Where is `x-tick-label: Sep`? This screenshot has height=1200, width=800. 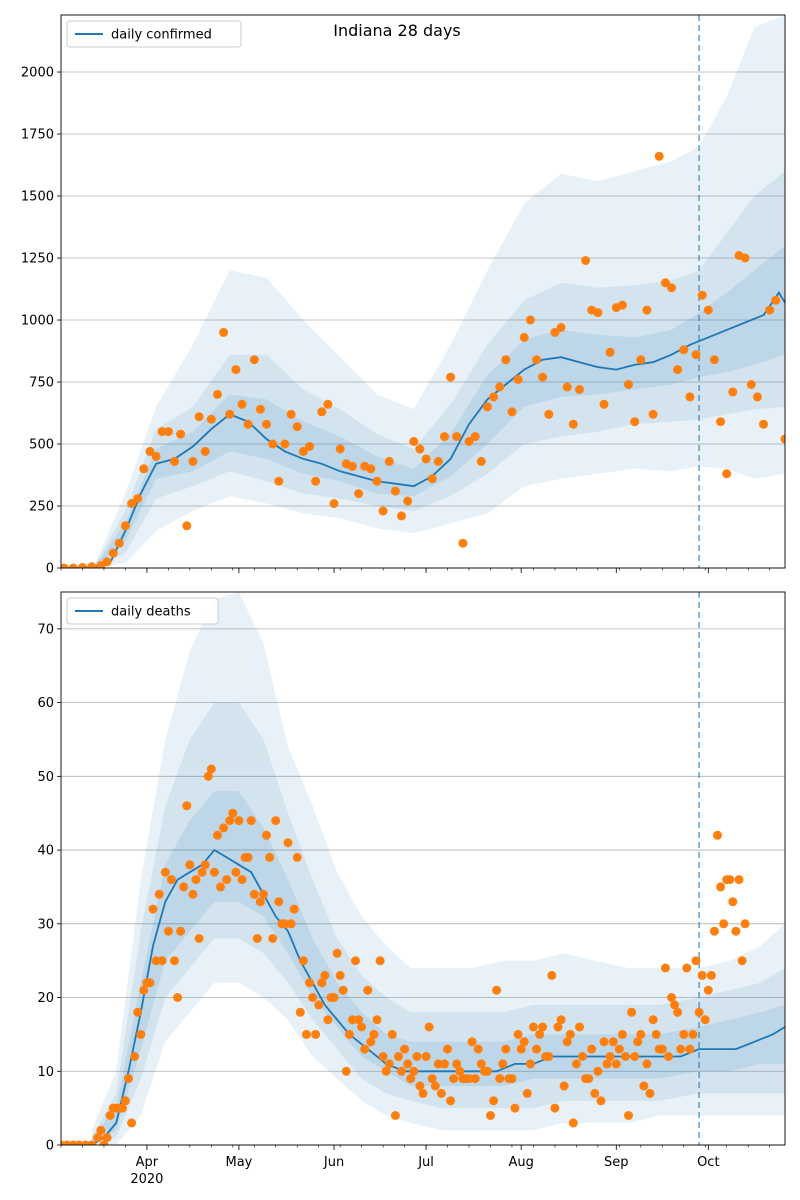 x-tick-label: Sep is located at coordinates (616, 1162).